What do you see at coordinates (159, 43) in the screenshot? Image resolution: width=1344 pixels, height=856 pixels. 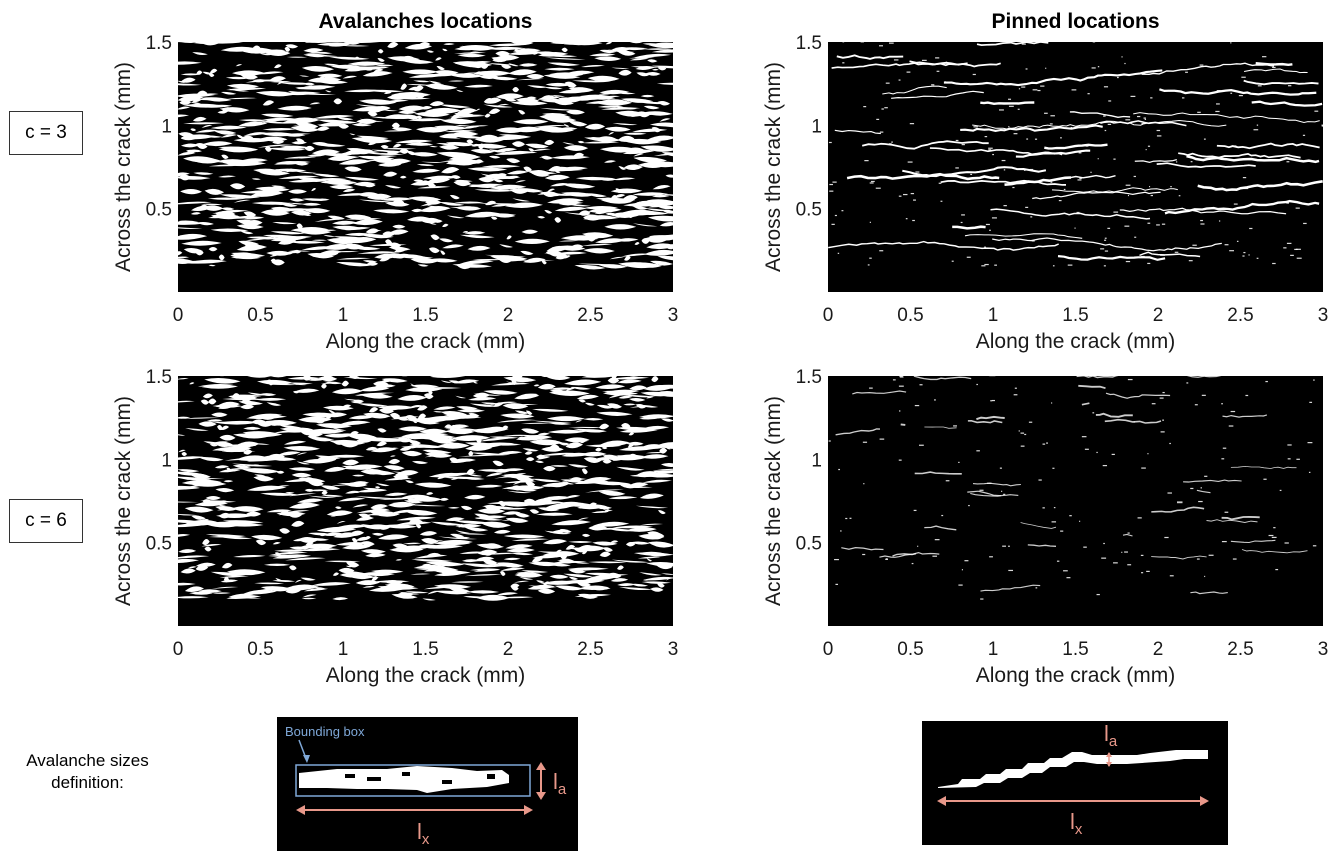 I see `y-tick-label: 1.5` at bounding box center [159, 43].